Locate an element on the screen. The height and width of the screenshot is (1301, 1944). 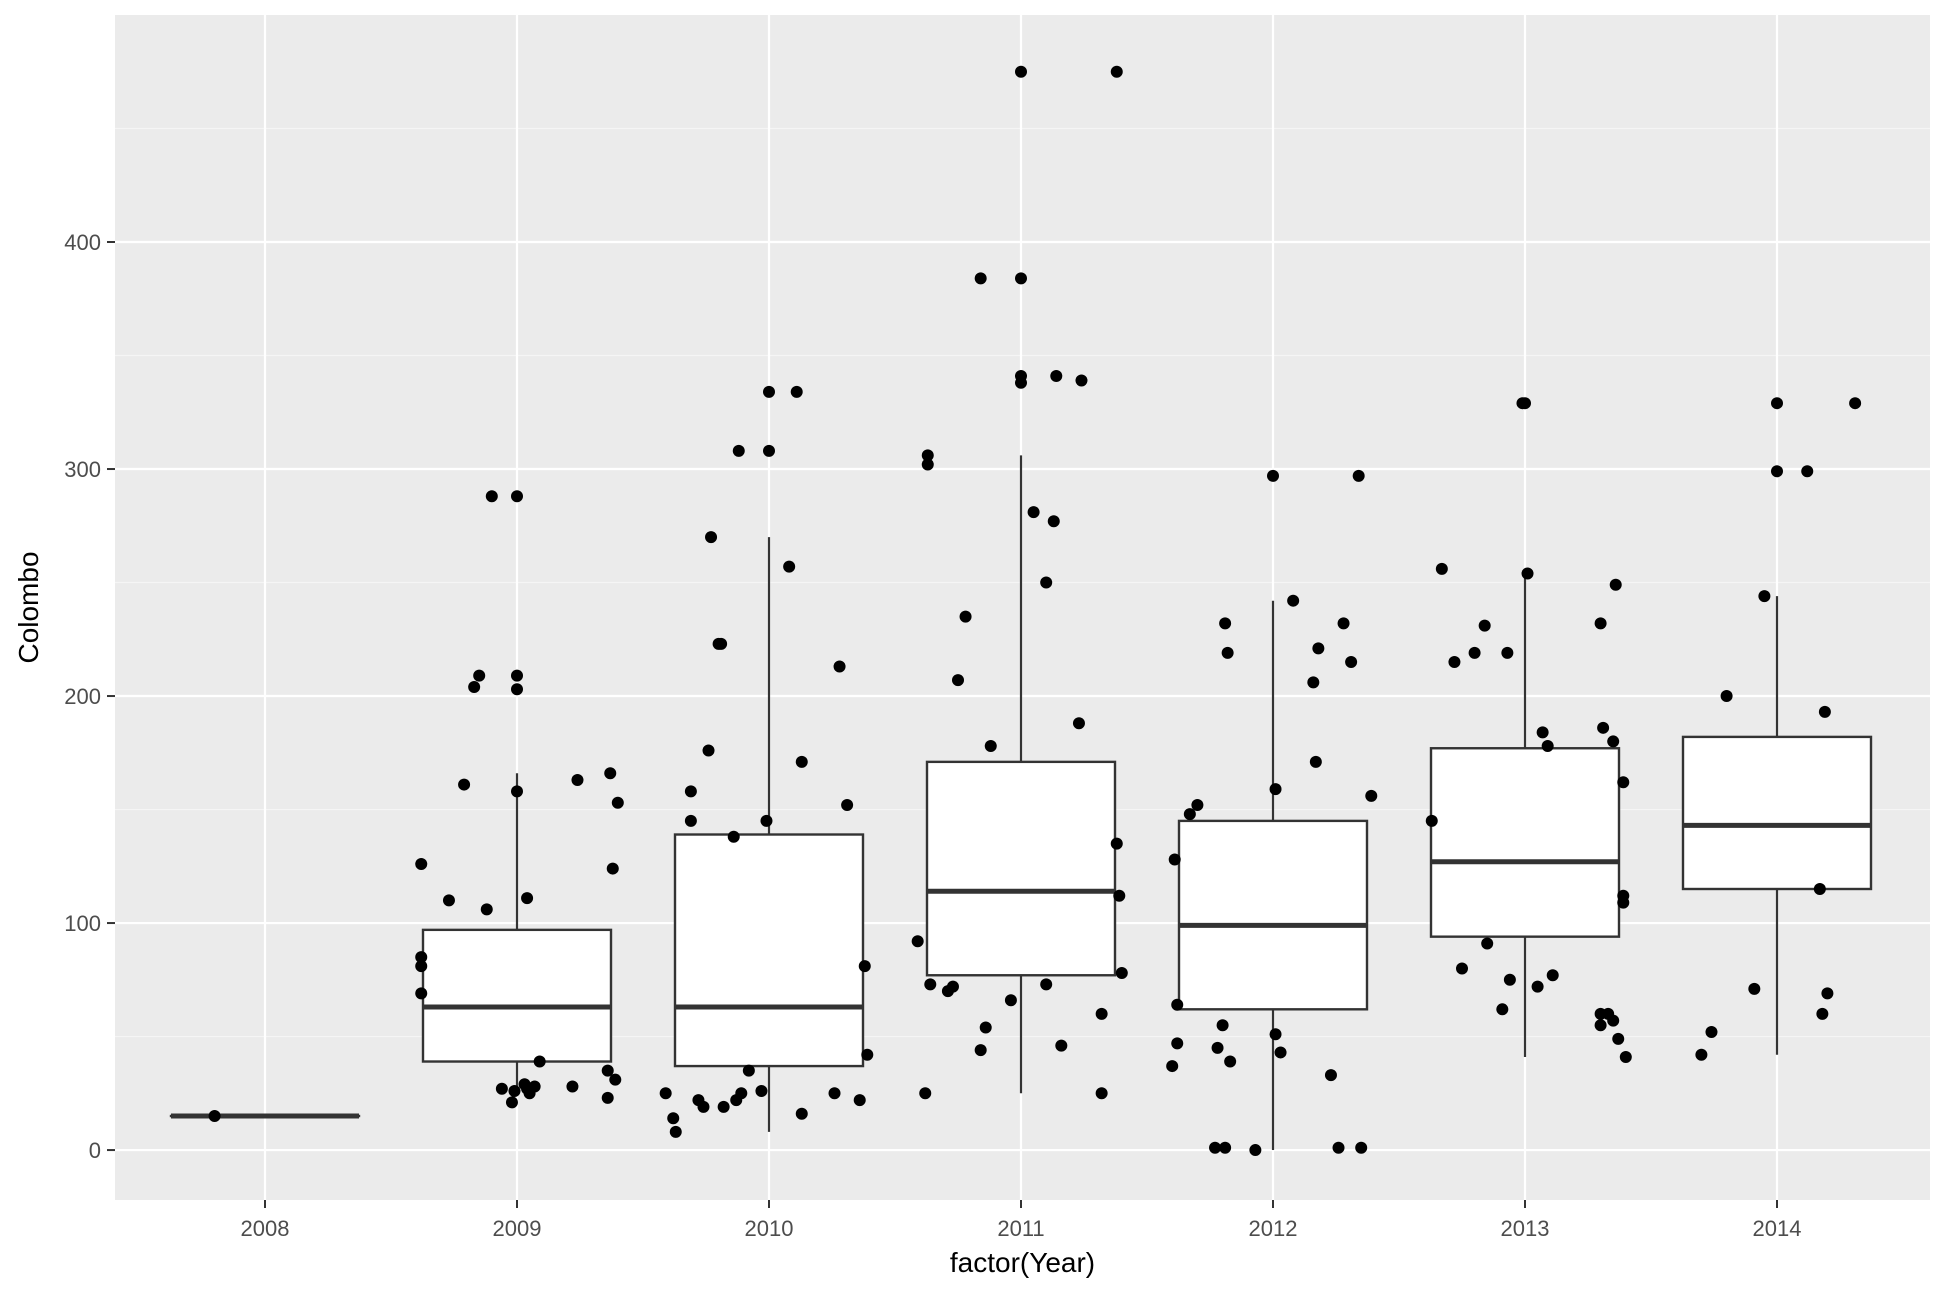
y-tick-label: 0 is located at coordinates (95, 1150).